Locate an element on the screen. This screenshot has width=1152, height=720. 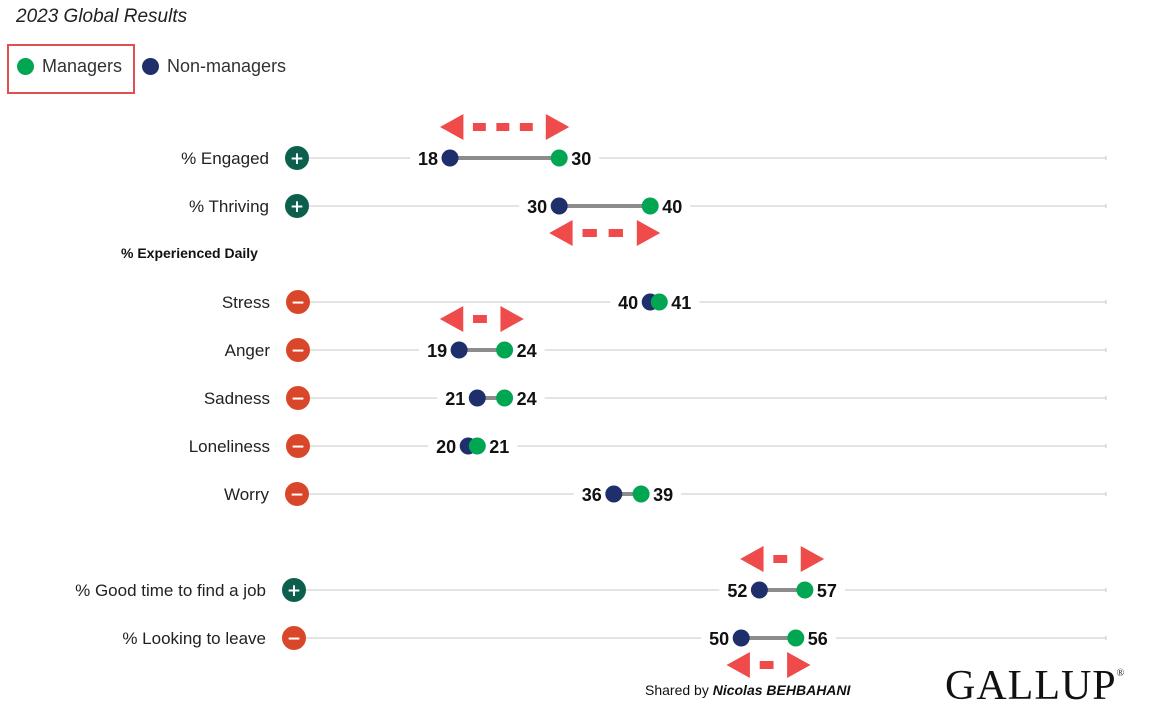
credit-prefix: Shared by is located at coordinates (679, 690).